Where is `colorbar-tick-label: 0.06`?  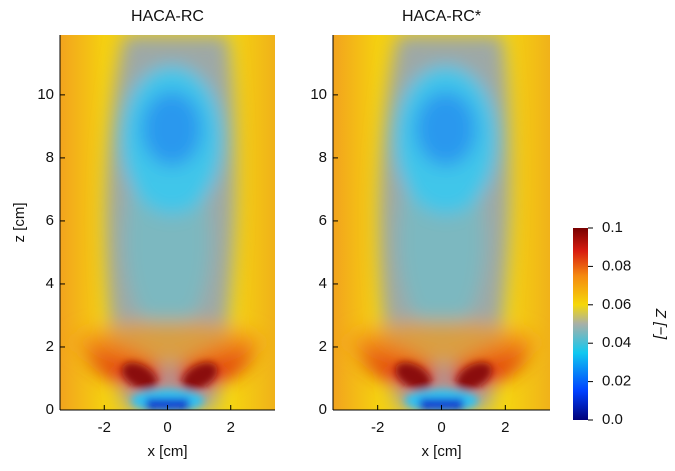 colorbar-tick-label: 0.06 is located at coordinates (616, 304).